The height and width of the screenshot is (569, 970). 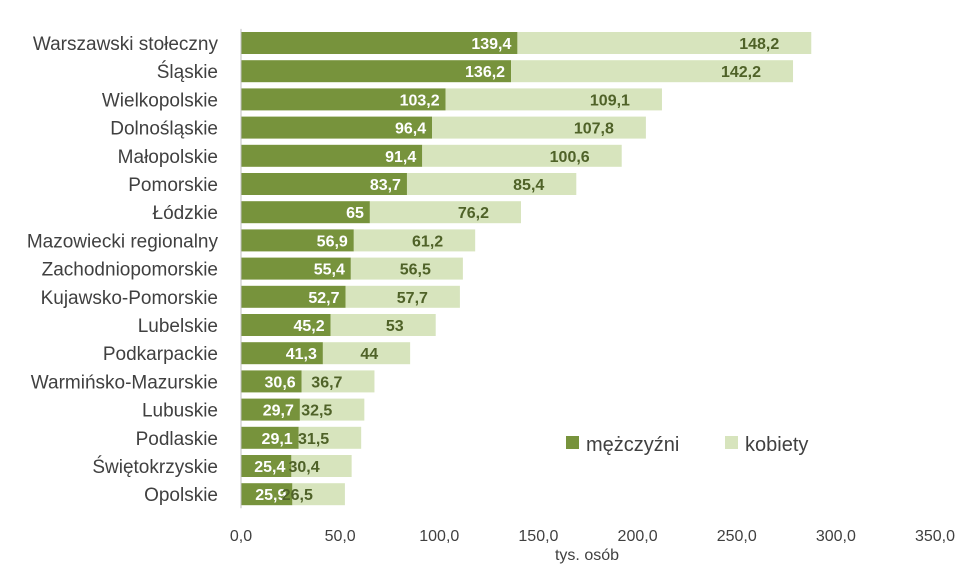 I want to click on data-label-women: 148,2, so click(x=759, y=44).